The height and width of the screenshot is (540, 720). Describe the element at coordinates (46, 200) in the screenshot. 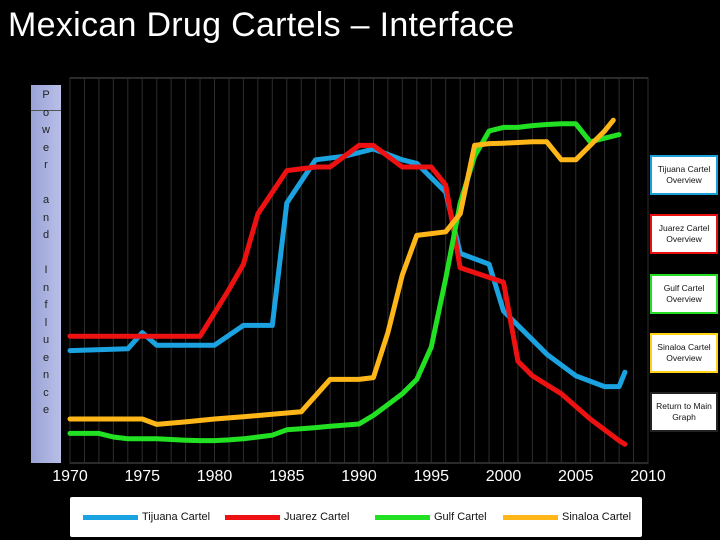

I see `y-axis-label-glyph: a` at that location.